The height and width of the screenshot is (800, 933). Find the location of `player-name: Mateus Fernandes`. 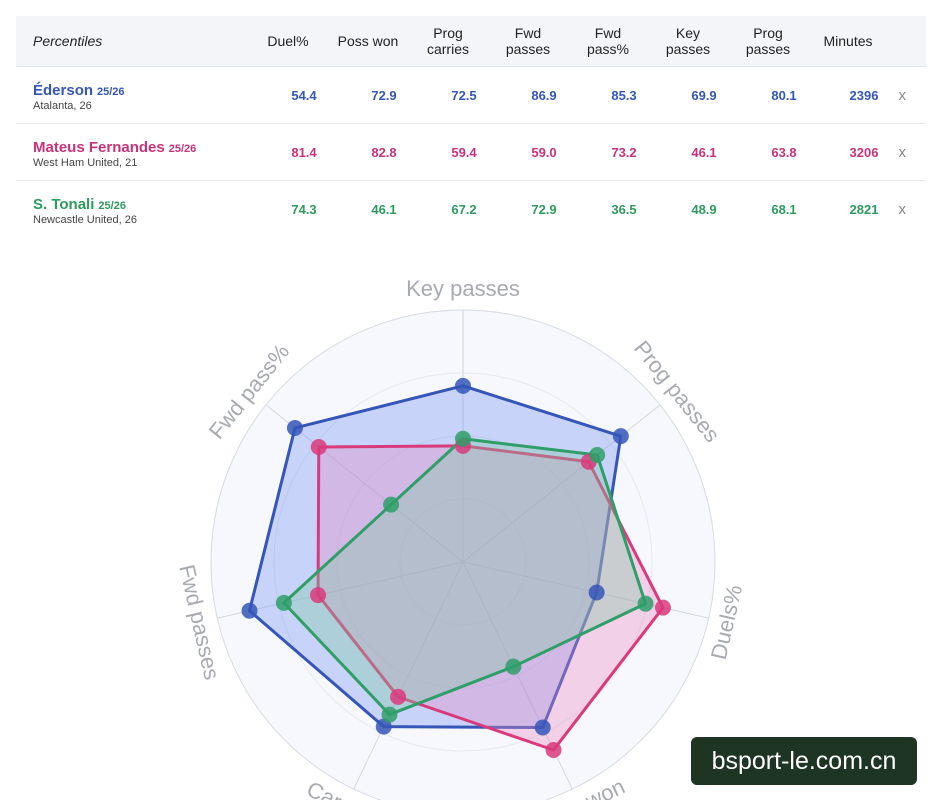

player-name: Mateus Fernandes is located at coordinates (99, 147).